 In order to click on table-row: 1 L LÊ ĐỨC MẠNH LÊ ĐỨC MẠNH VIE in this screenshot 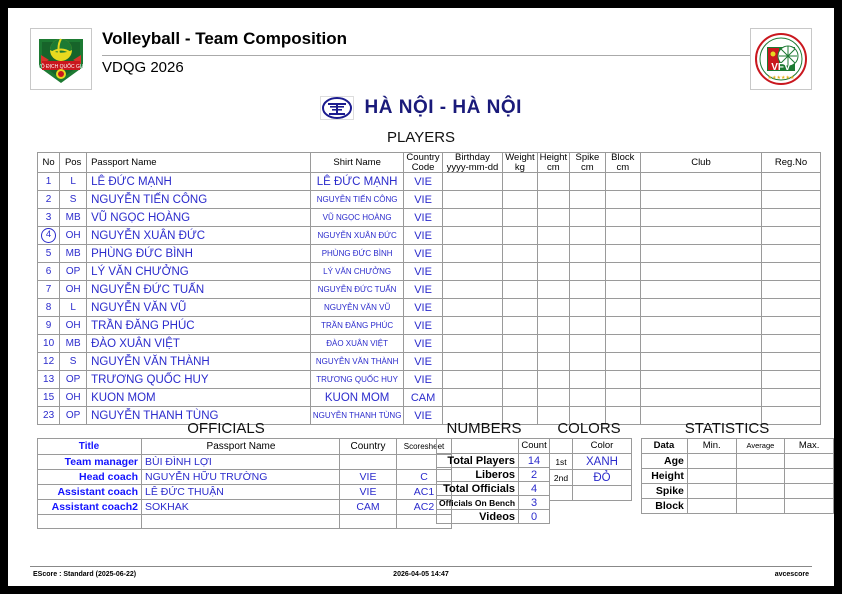, I will do `click(428, 181)`.